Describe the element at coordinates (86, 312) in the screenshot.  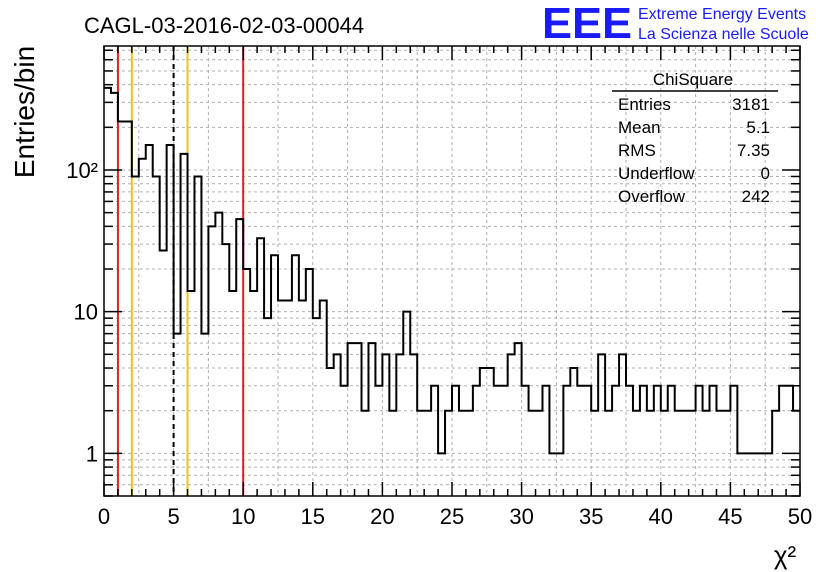
I see `y-tick-label: 10` at that location.